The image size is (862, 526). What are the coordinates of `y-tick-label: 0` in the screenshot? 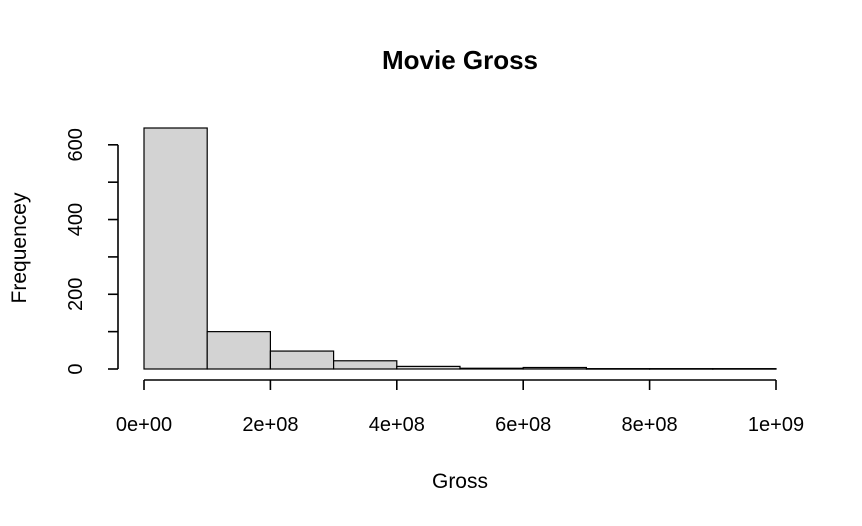 It's located at (76, 368).